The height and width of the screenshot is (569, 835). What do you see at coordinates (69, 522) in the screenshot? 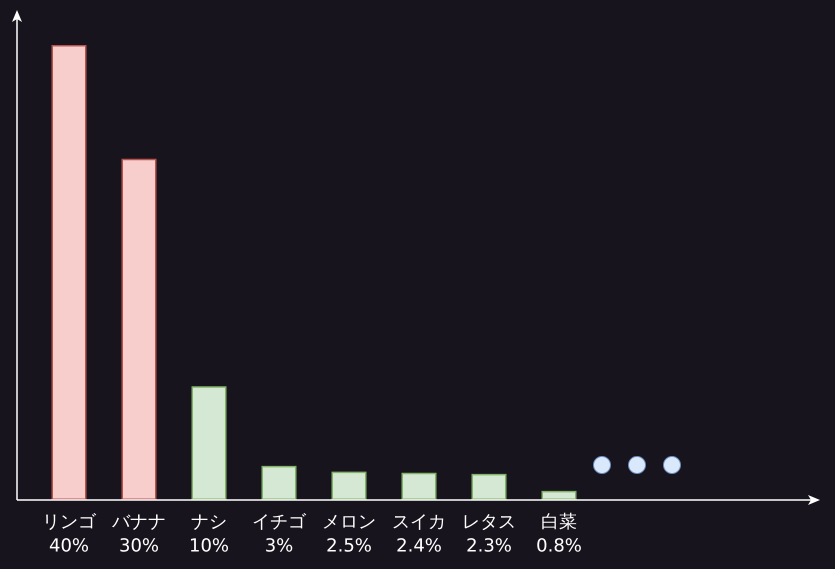
I see `x-tick-label: リンゴ` at bounding box center [69, 522].